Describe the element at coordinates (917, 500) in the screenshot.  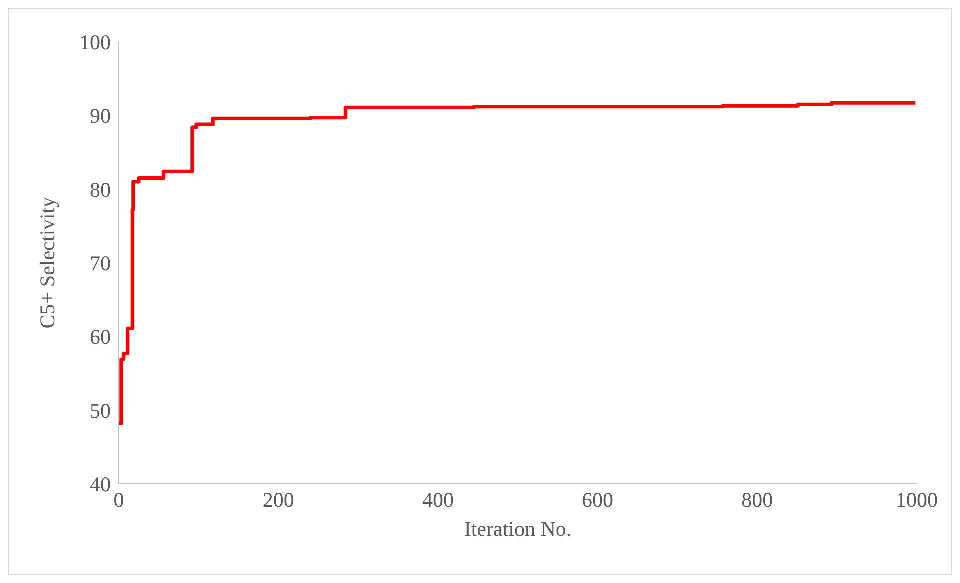
I see `x-tick-label: 1000` at that location.